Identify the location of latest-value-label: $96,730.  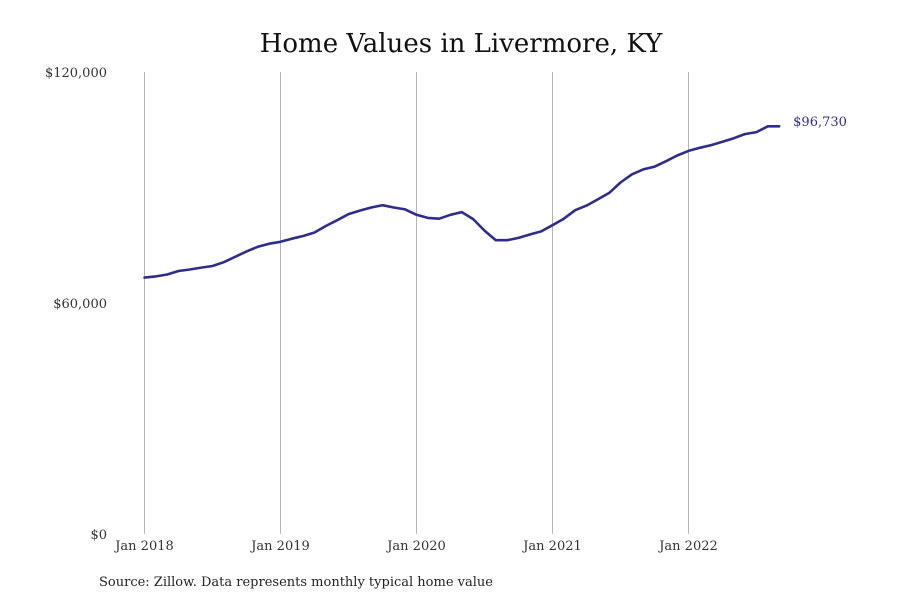
(820, 122).